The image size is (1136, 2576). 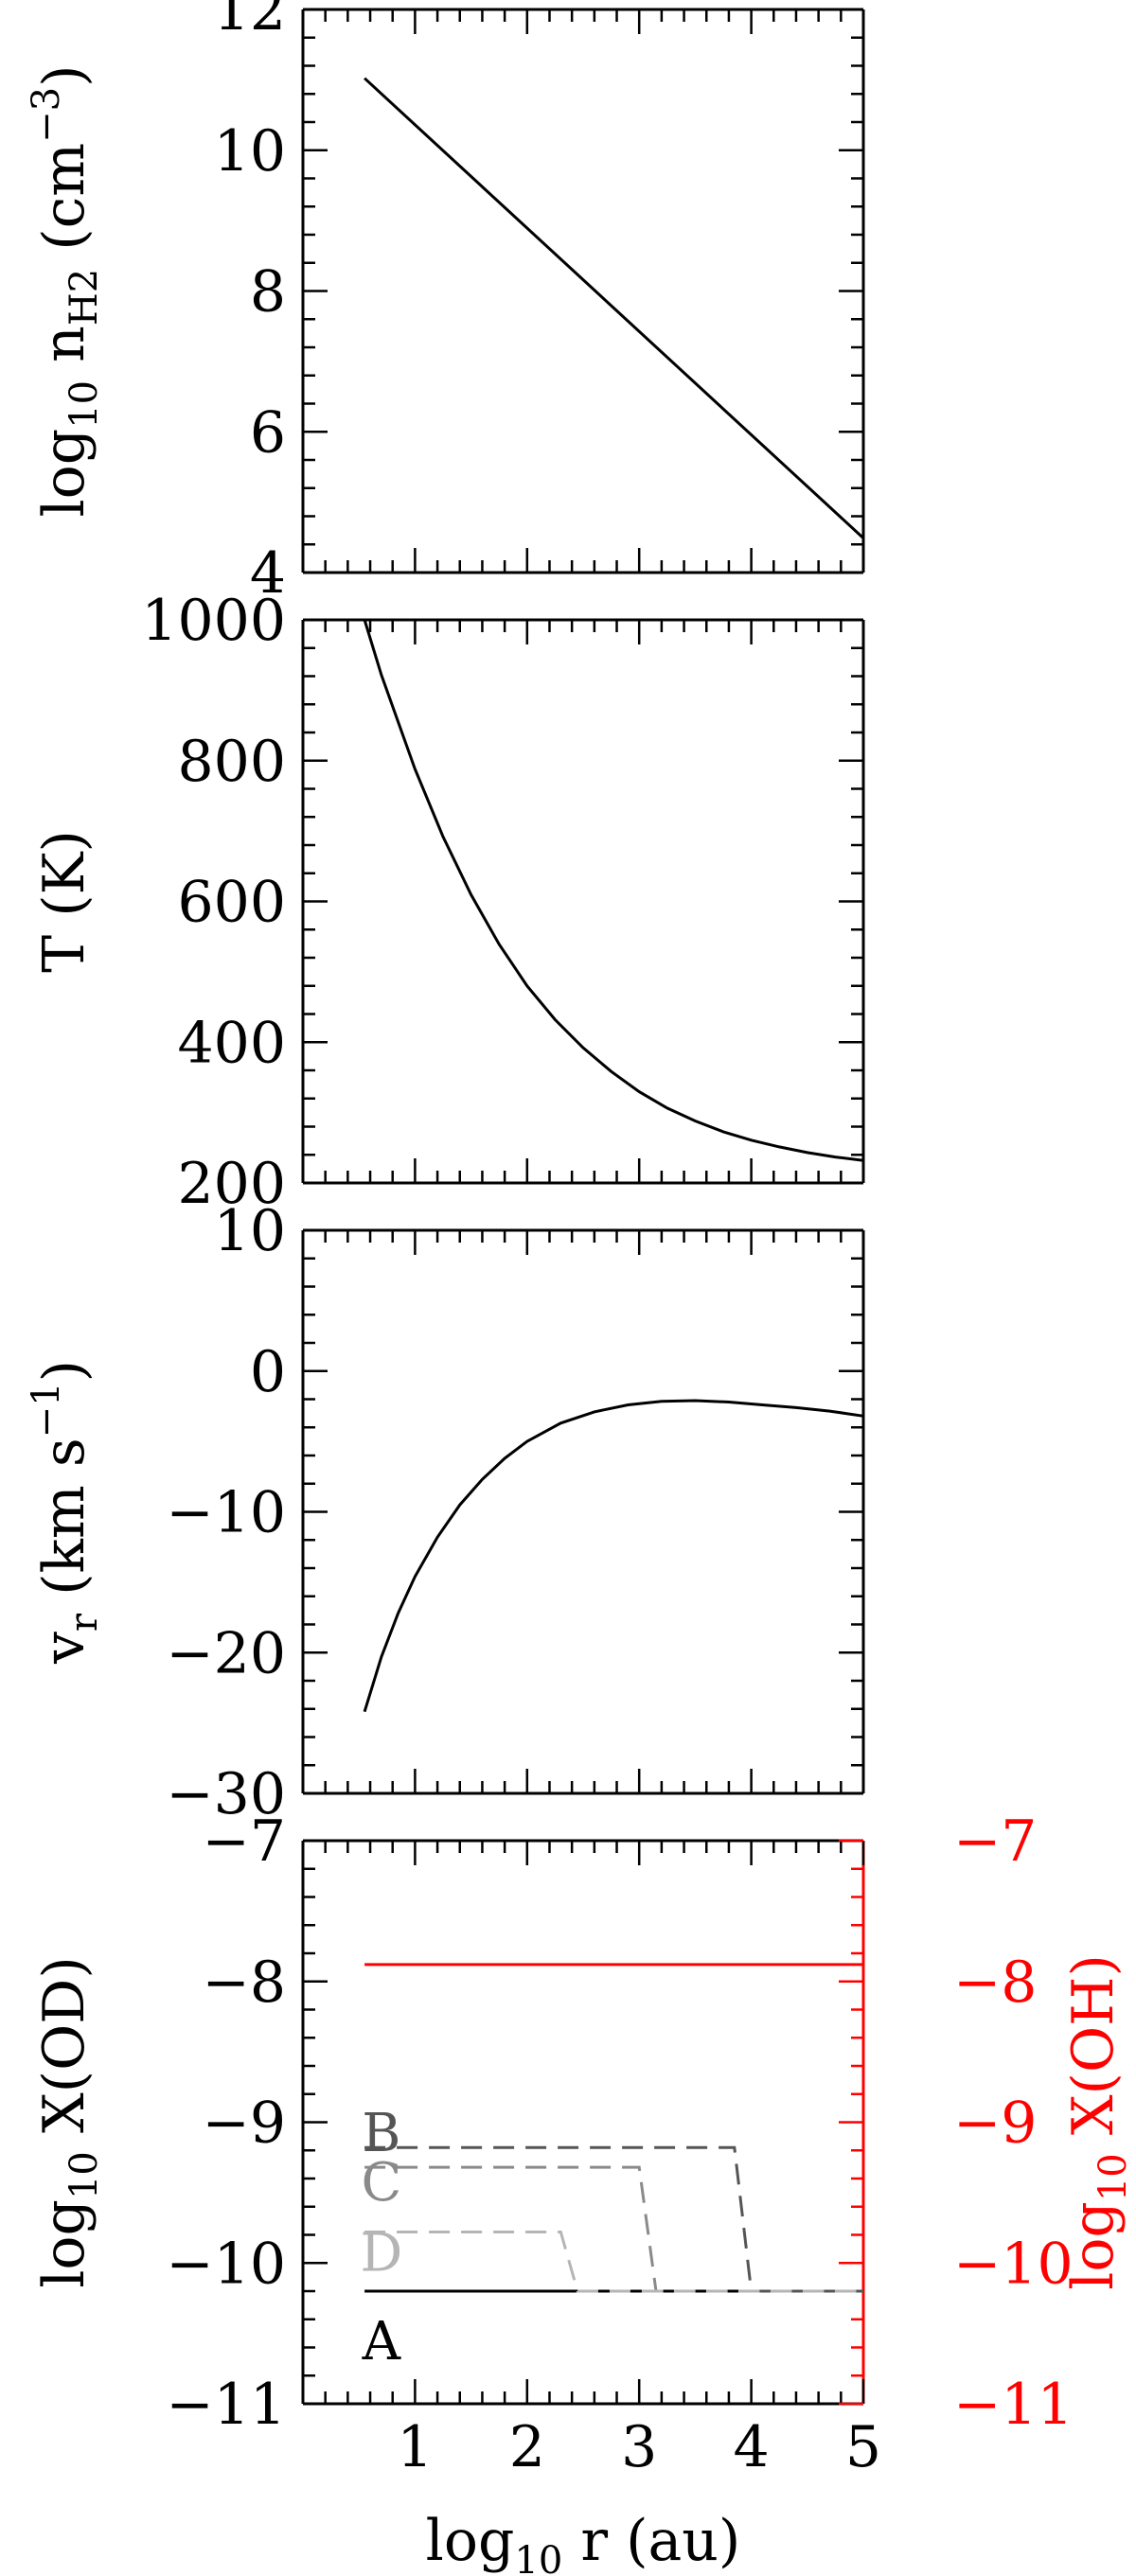 What do you see at coordinates (1093, 2245) in the screenshot?
I see `y2-axis-title-main: log` at bounding box center [1093, 2245].